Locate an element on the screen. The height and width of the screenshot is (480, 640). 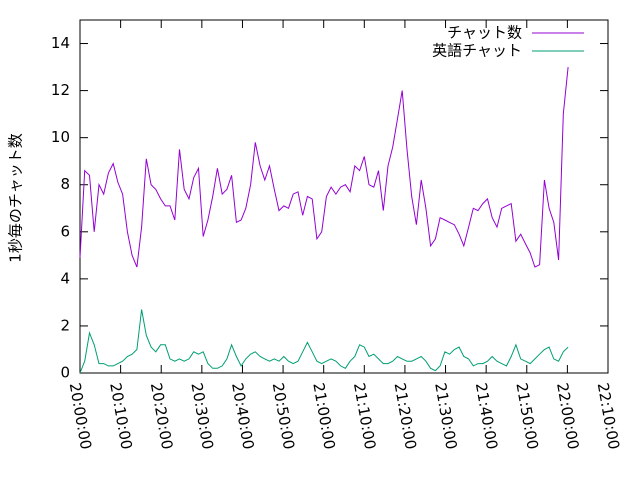
series-line is located at coordinates (324, 341).